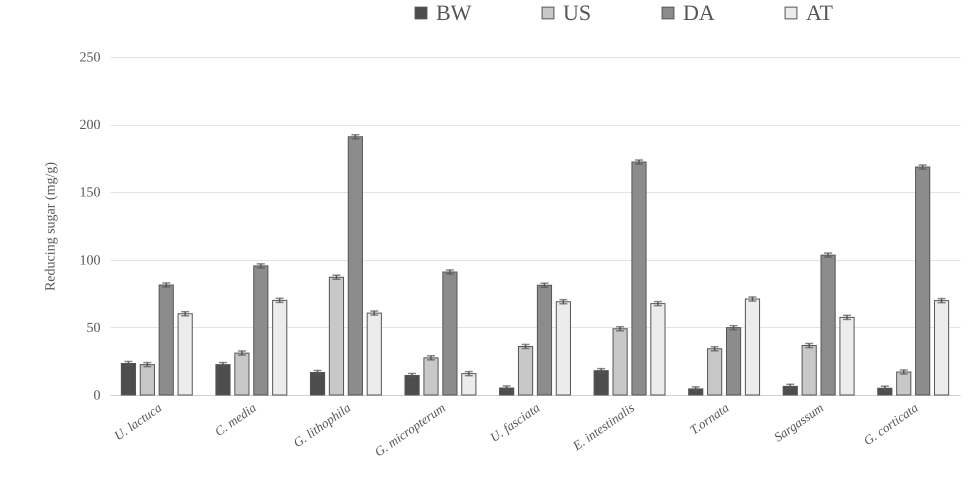 This screenshot has width=974, height=498. What do you see at coordinates (90, 260) in the screenshot?
I see `y-tick-label: 100` at bounding box center [90, 260].